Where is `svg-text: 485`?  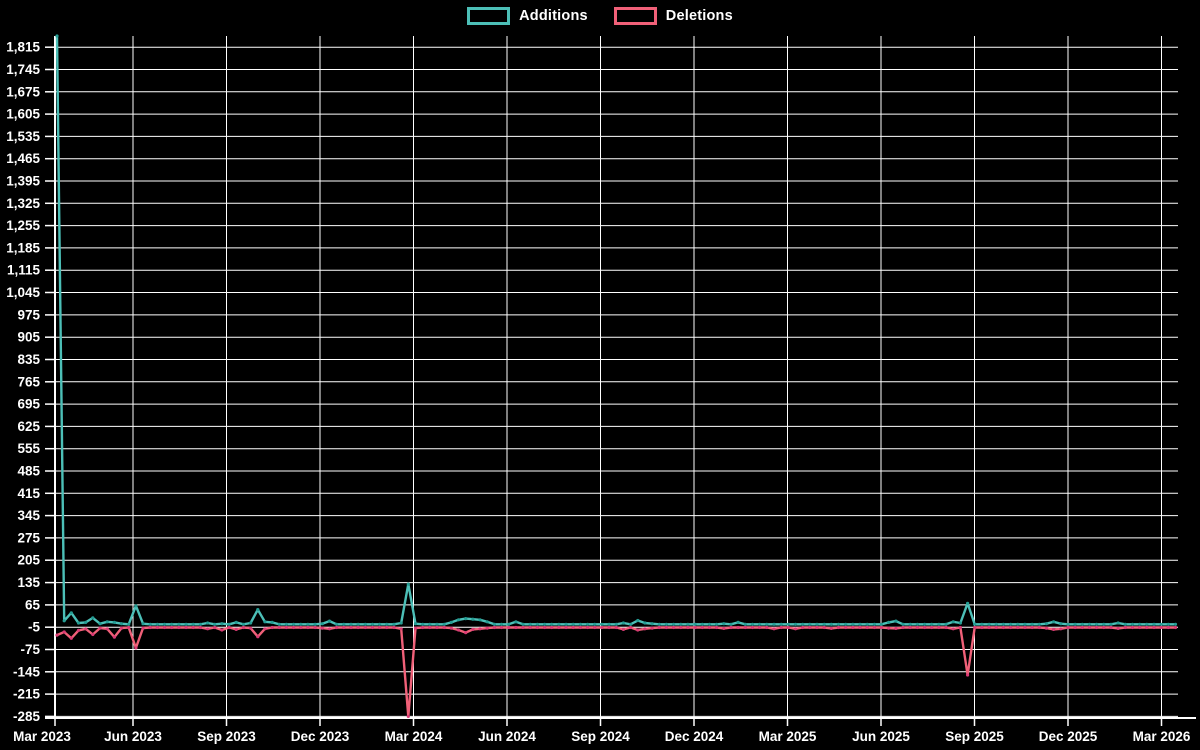 svg-text: 485 is located at coordinates (28, 471).